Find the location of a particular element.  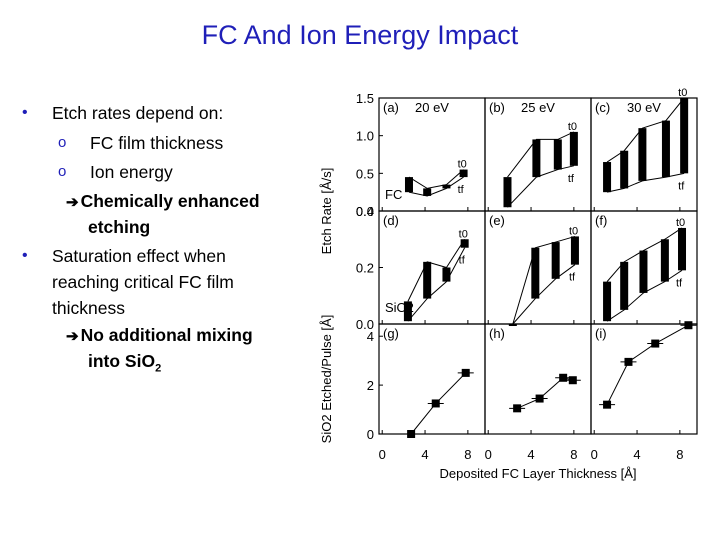

result-text: Chemically enhanced is located at coordinates (170, 201).